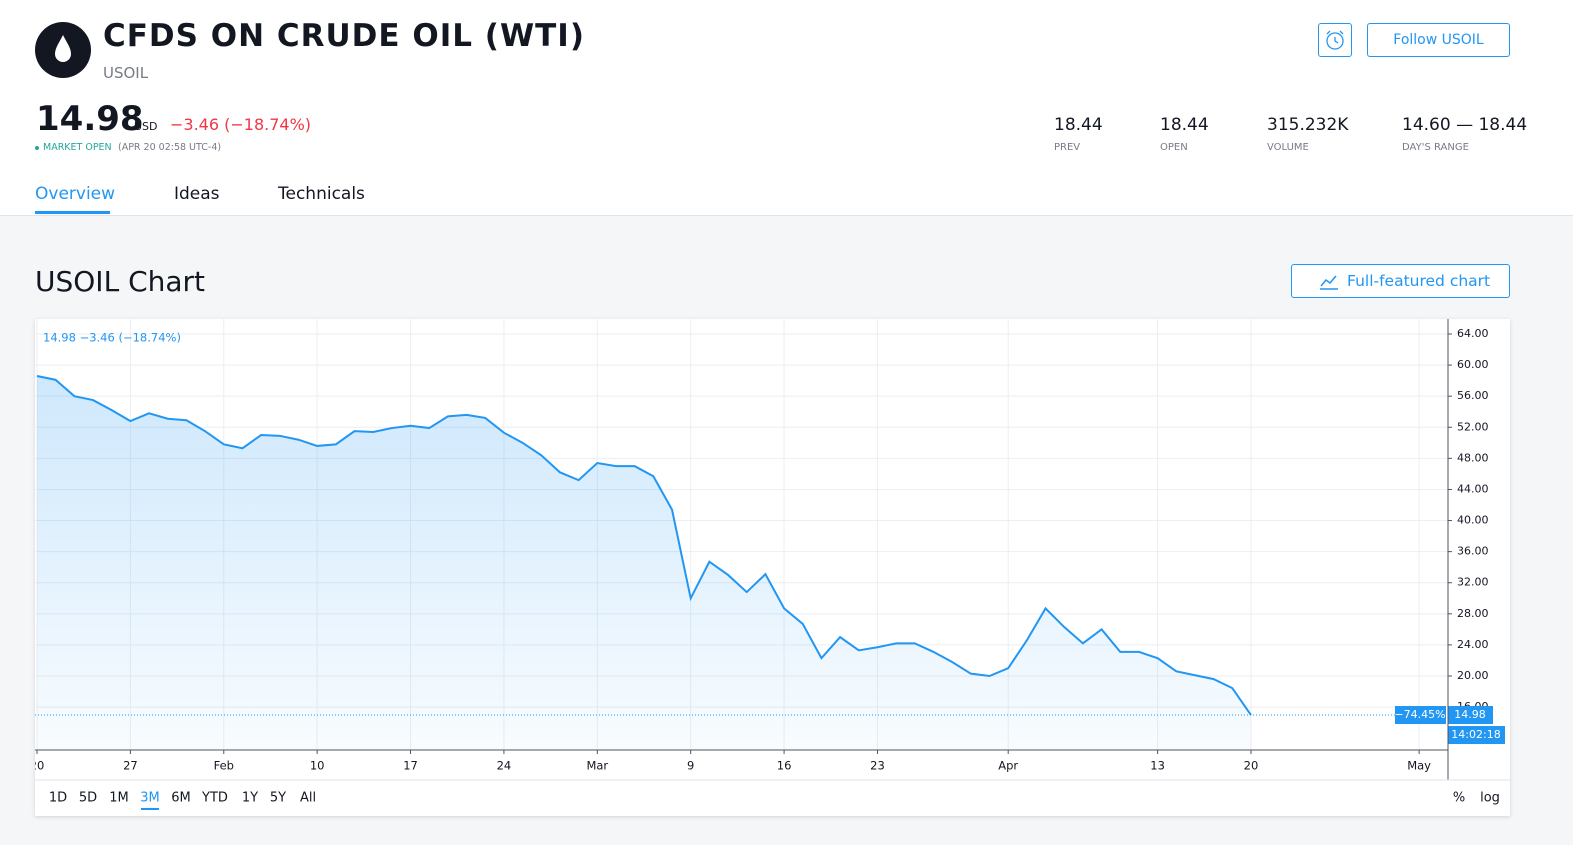  I want to click on price: 14.98, so click(90, 119).